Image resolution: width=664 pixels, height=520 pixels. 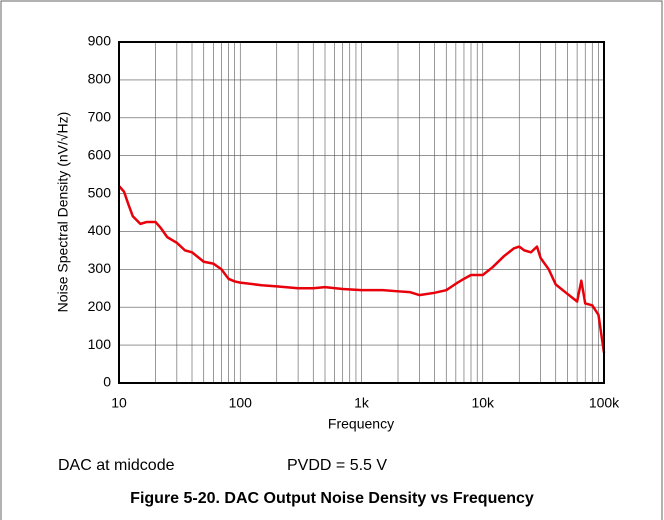 I want to click on annotation: PVDD = 5.5 V, so click(x=337, y=465).